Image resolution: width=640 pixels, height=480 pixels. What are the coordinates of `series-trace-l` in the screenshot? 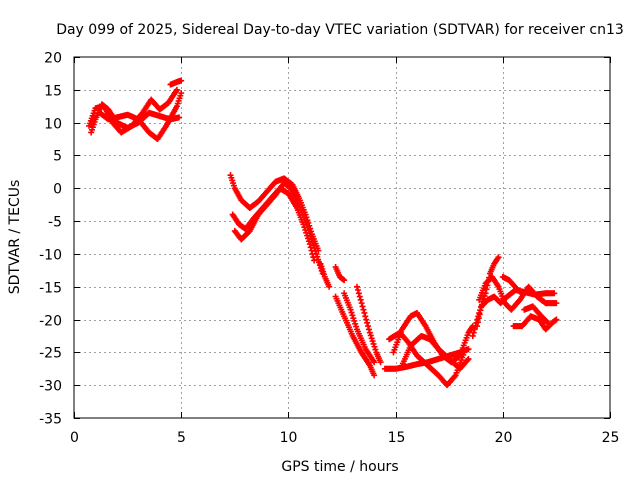 It's located at (369, 324).